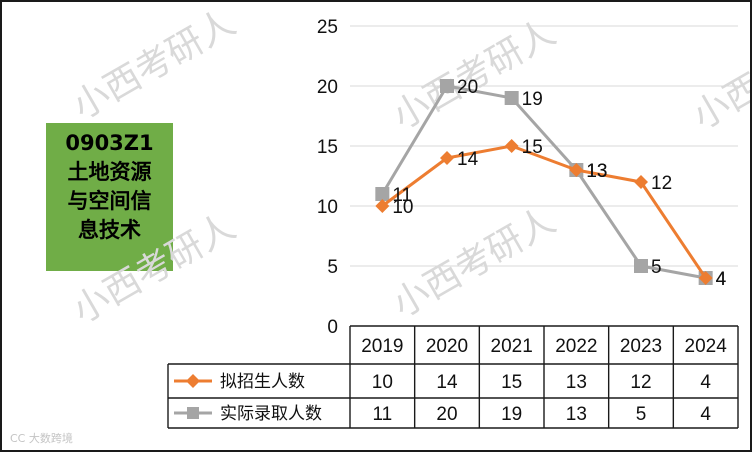 The width and height of the screenshot is (752, 452). I want to click on x-category-label: 2023, so click(641, 346).